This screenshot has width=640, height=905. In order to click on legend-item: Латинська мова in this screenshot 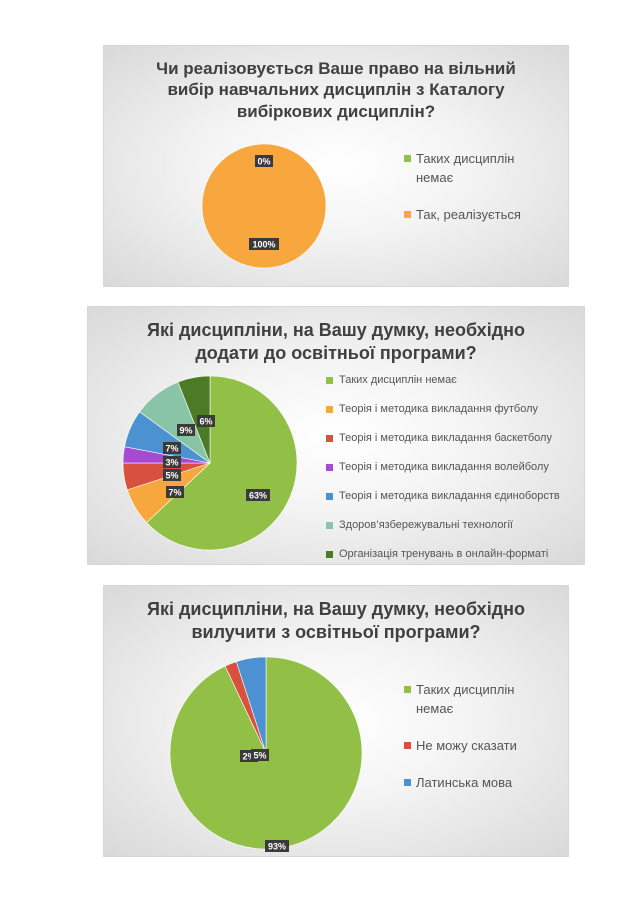, I will do `click(484, 782)`.